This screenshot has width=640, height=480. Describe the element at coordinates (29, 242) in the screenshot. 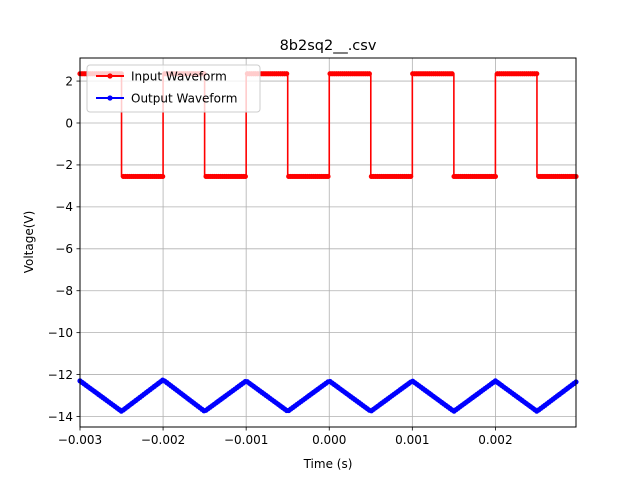

I see `y-axis-label: Voltage(V)` at that location.